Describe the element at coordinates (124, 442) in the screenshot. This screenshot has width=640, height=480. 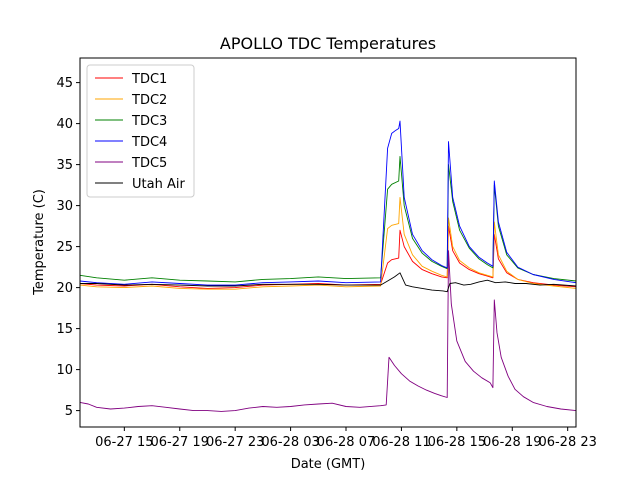
I see `x-tick-label: 06-27 15` at that location.